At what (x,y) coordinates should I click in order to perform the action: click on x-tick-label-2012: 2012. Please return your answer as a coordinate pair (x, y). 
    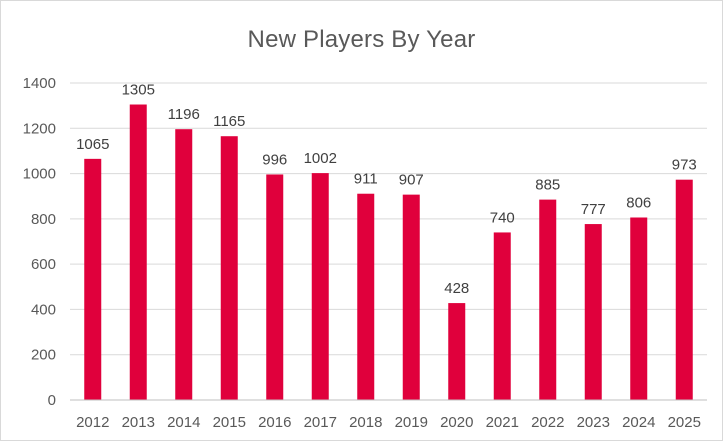
    Looking at the image, I should click on (92, 422).